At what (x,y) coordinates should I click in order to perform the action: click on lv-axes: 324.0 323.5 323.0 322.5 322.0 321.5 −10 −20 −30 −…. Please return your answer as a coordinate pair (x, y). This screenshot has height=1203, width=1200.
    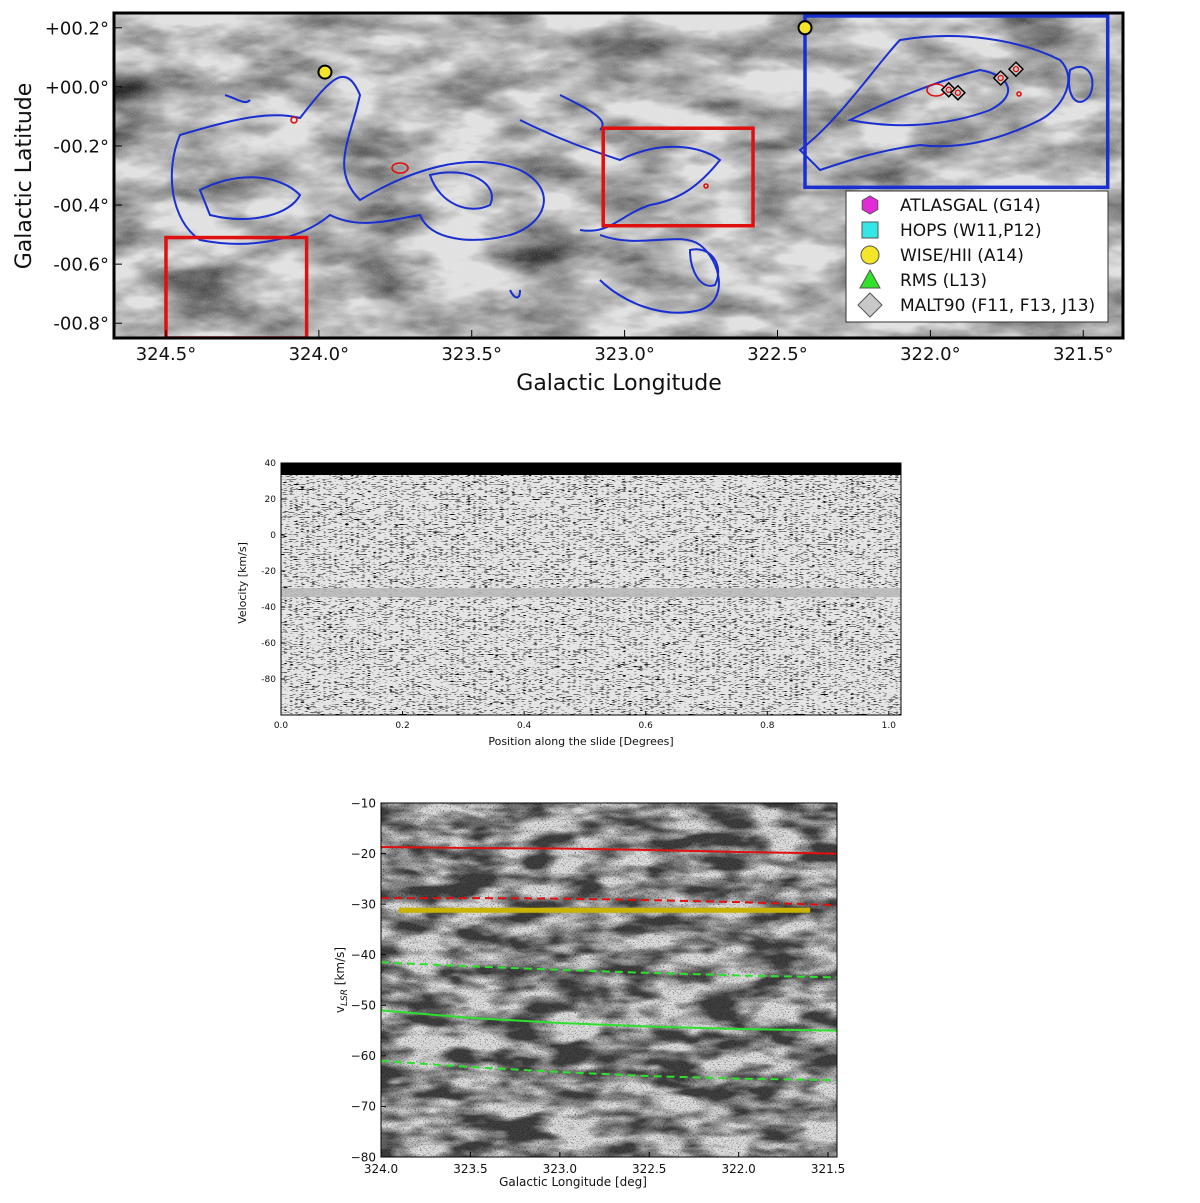
    Looking at the image, I should click on (598, 986).